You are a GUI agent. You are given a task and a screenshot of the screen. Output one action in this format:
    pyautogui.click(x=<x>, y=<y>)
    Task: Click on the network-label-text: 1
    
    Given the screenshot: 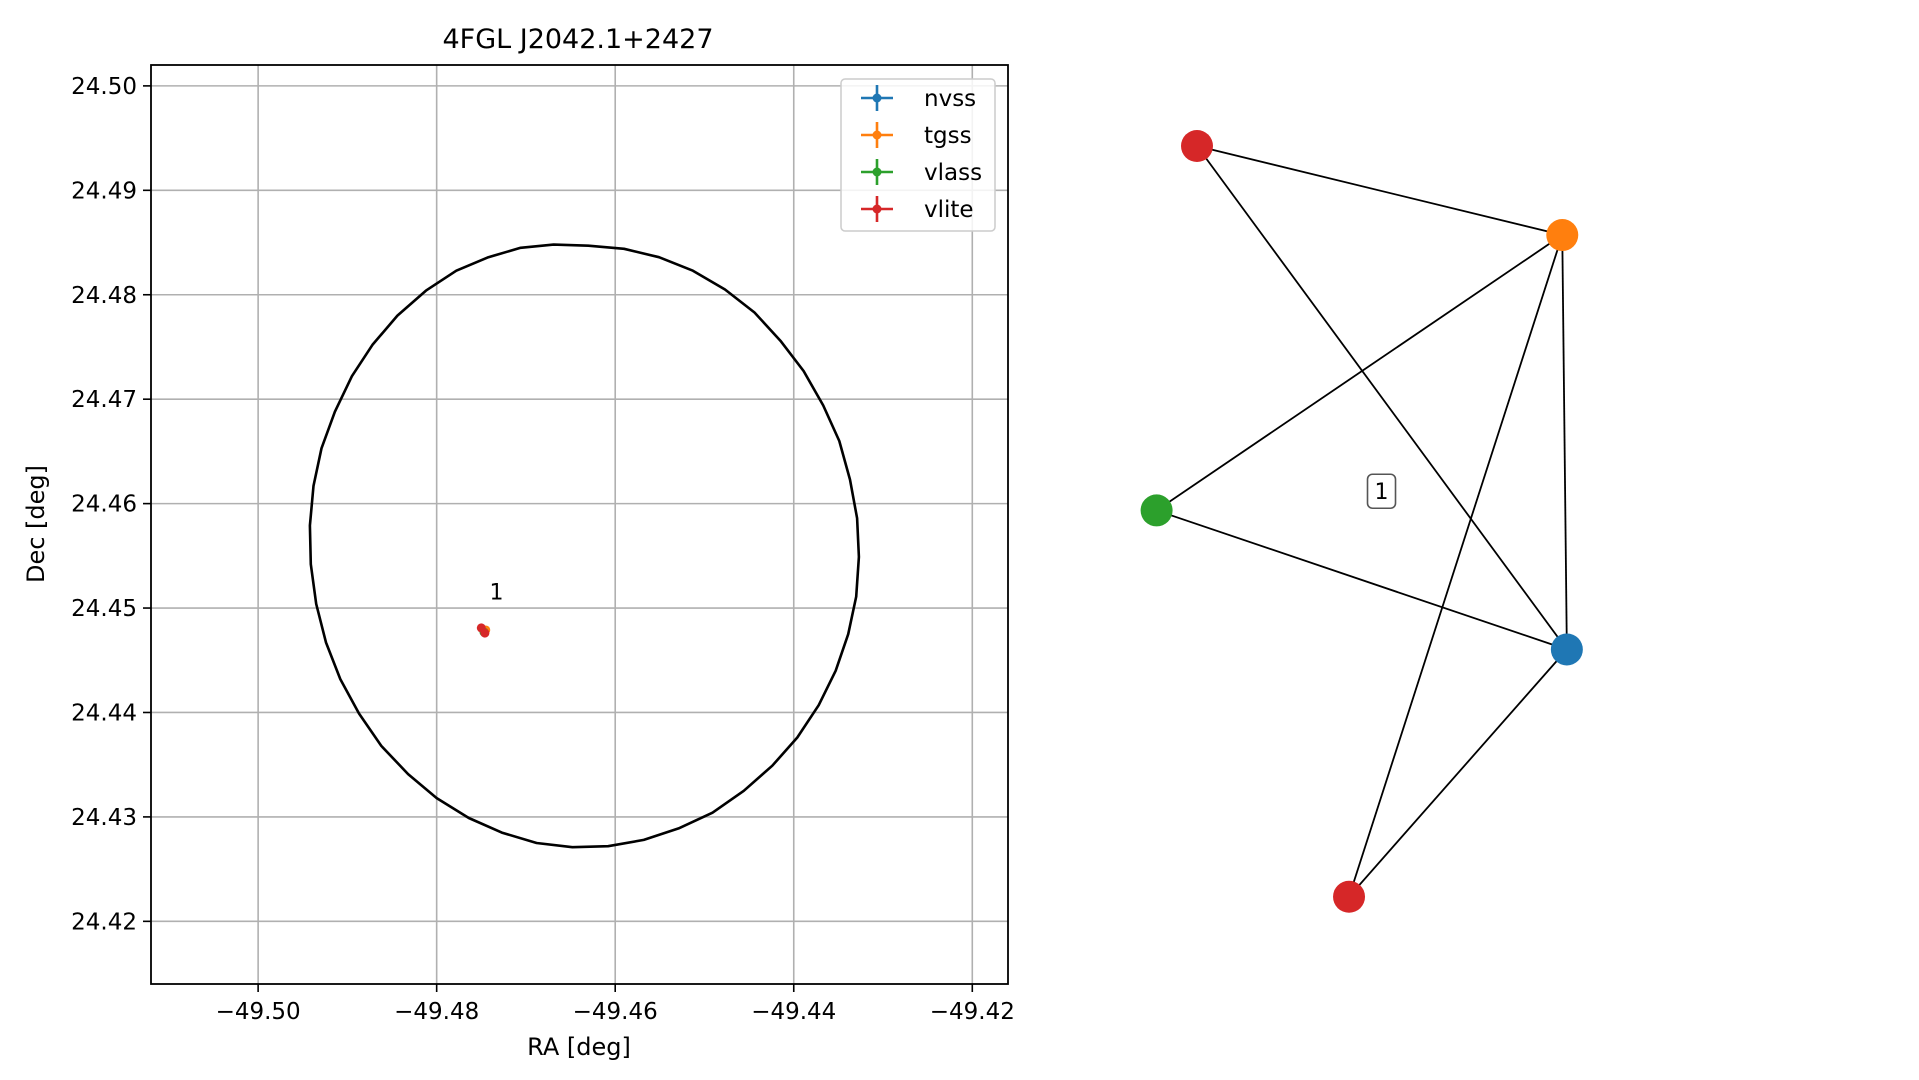 What is the action you would take?
    pyautogui.click(x=1382, y=492)
    